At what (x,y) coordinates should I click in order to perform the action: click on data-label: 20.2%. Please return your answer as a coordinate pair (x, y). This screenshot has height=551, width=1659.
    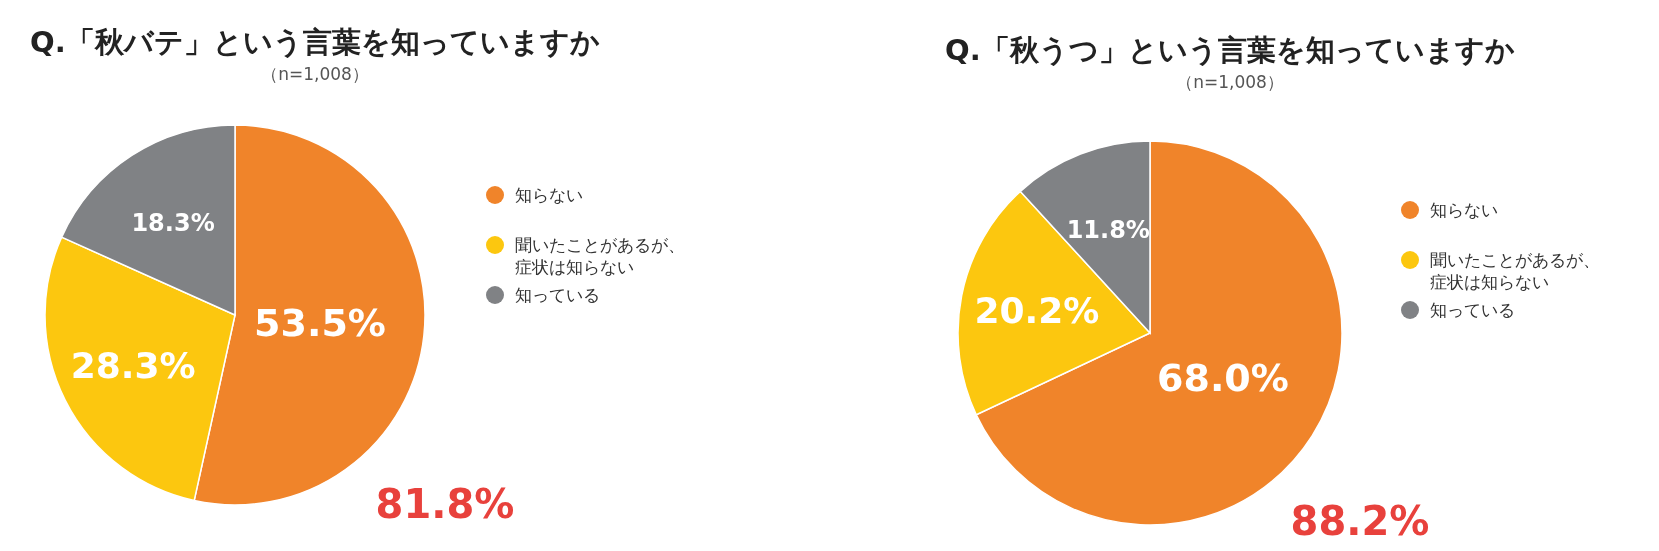
    Looking at the image, I should click on (1037, 310).